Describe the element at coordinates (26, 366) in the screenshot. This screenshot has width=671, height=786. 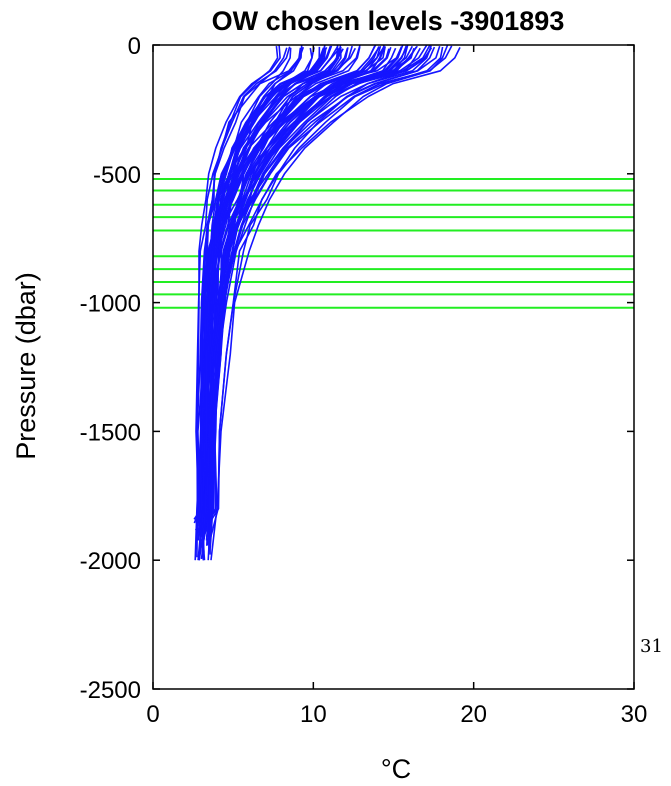
I see `y-axis-label: Pressure (dbar)` at that location.